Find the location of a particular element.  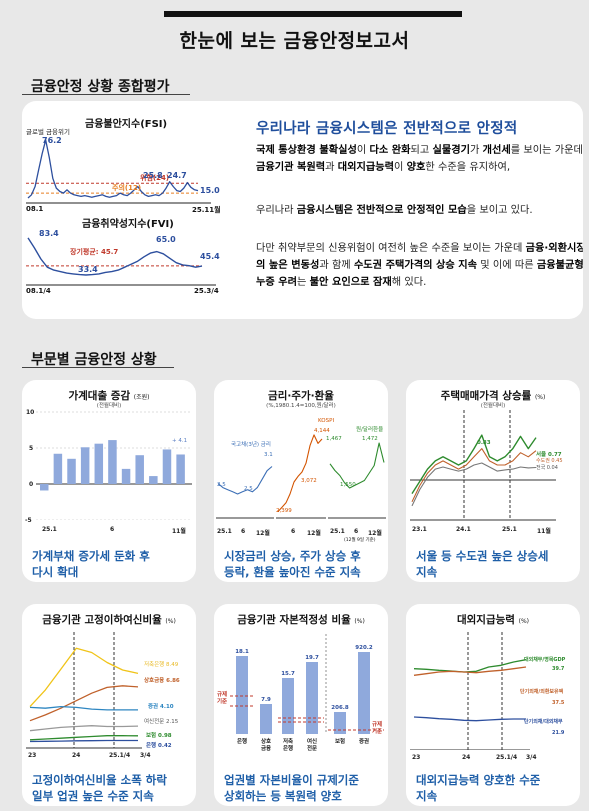

fvi-x-start: 08.1/4 is located at coordinates (38, 291).